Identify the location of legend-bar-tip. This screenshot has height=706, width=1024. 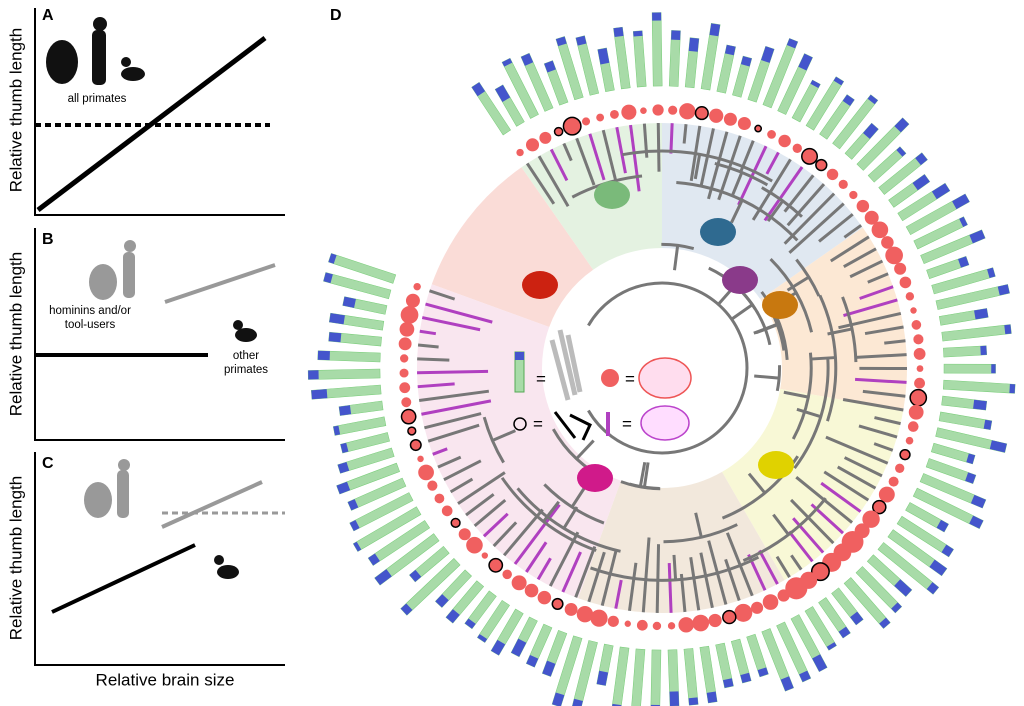
(519, 356).